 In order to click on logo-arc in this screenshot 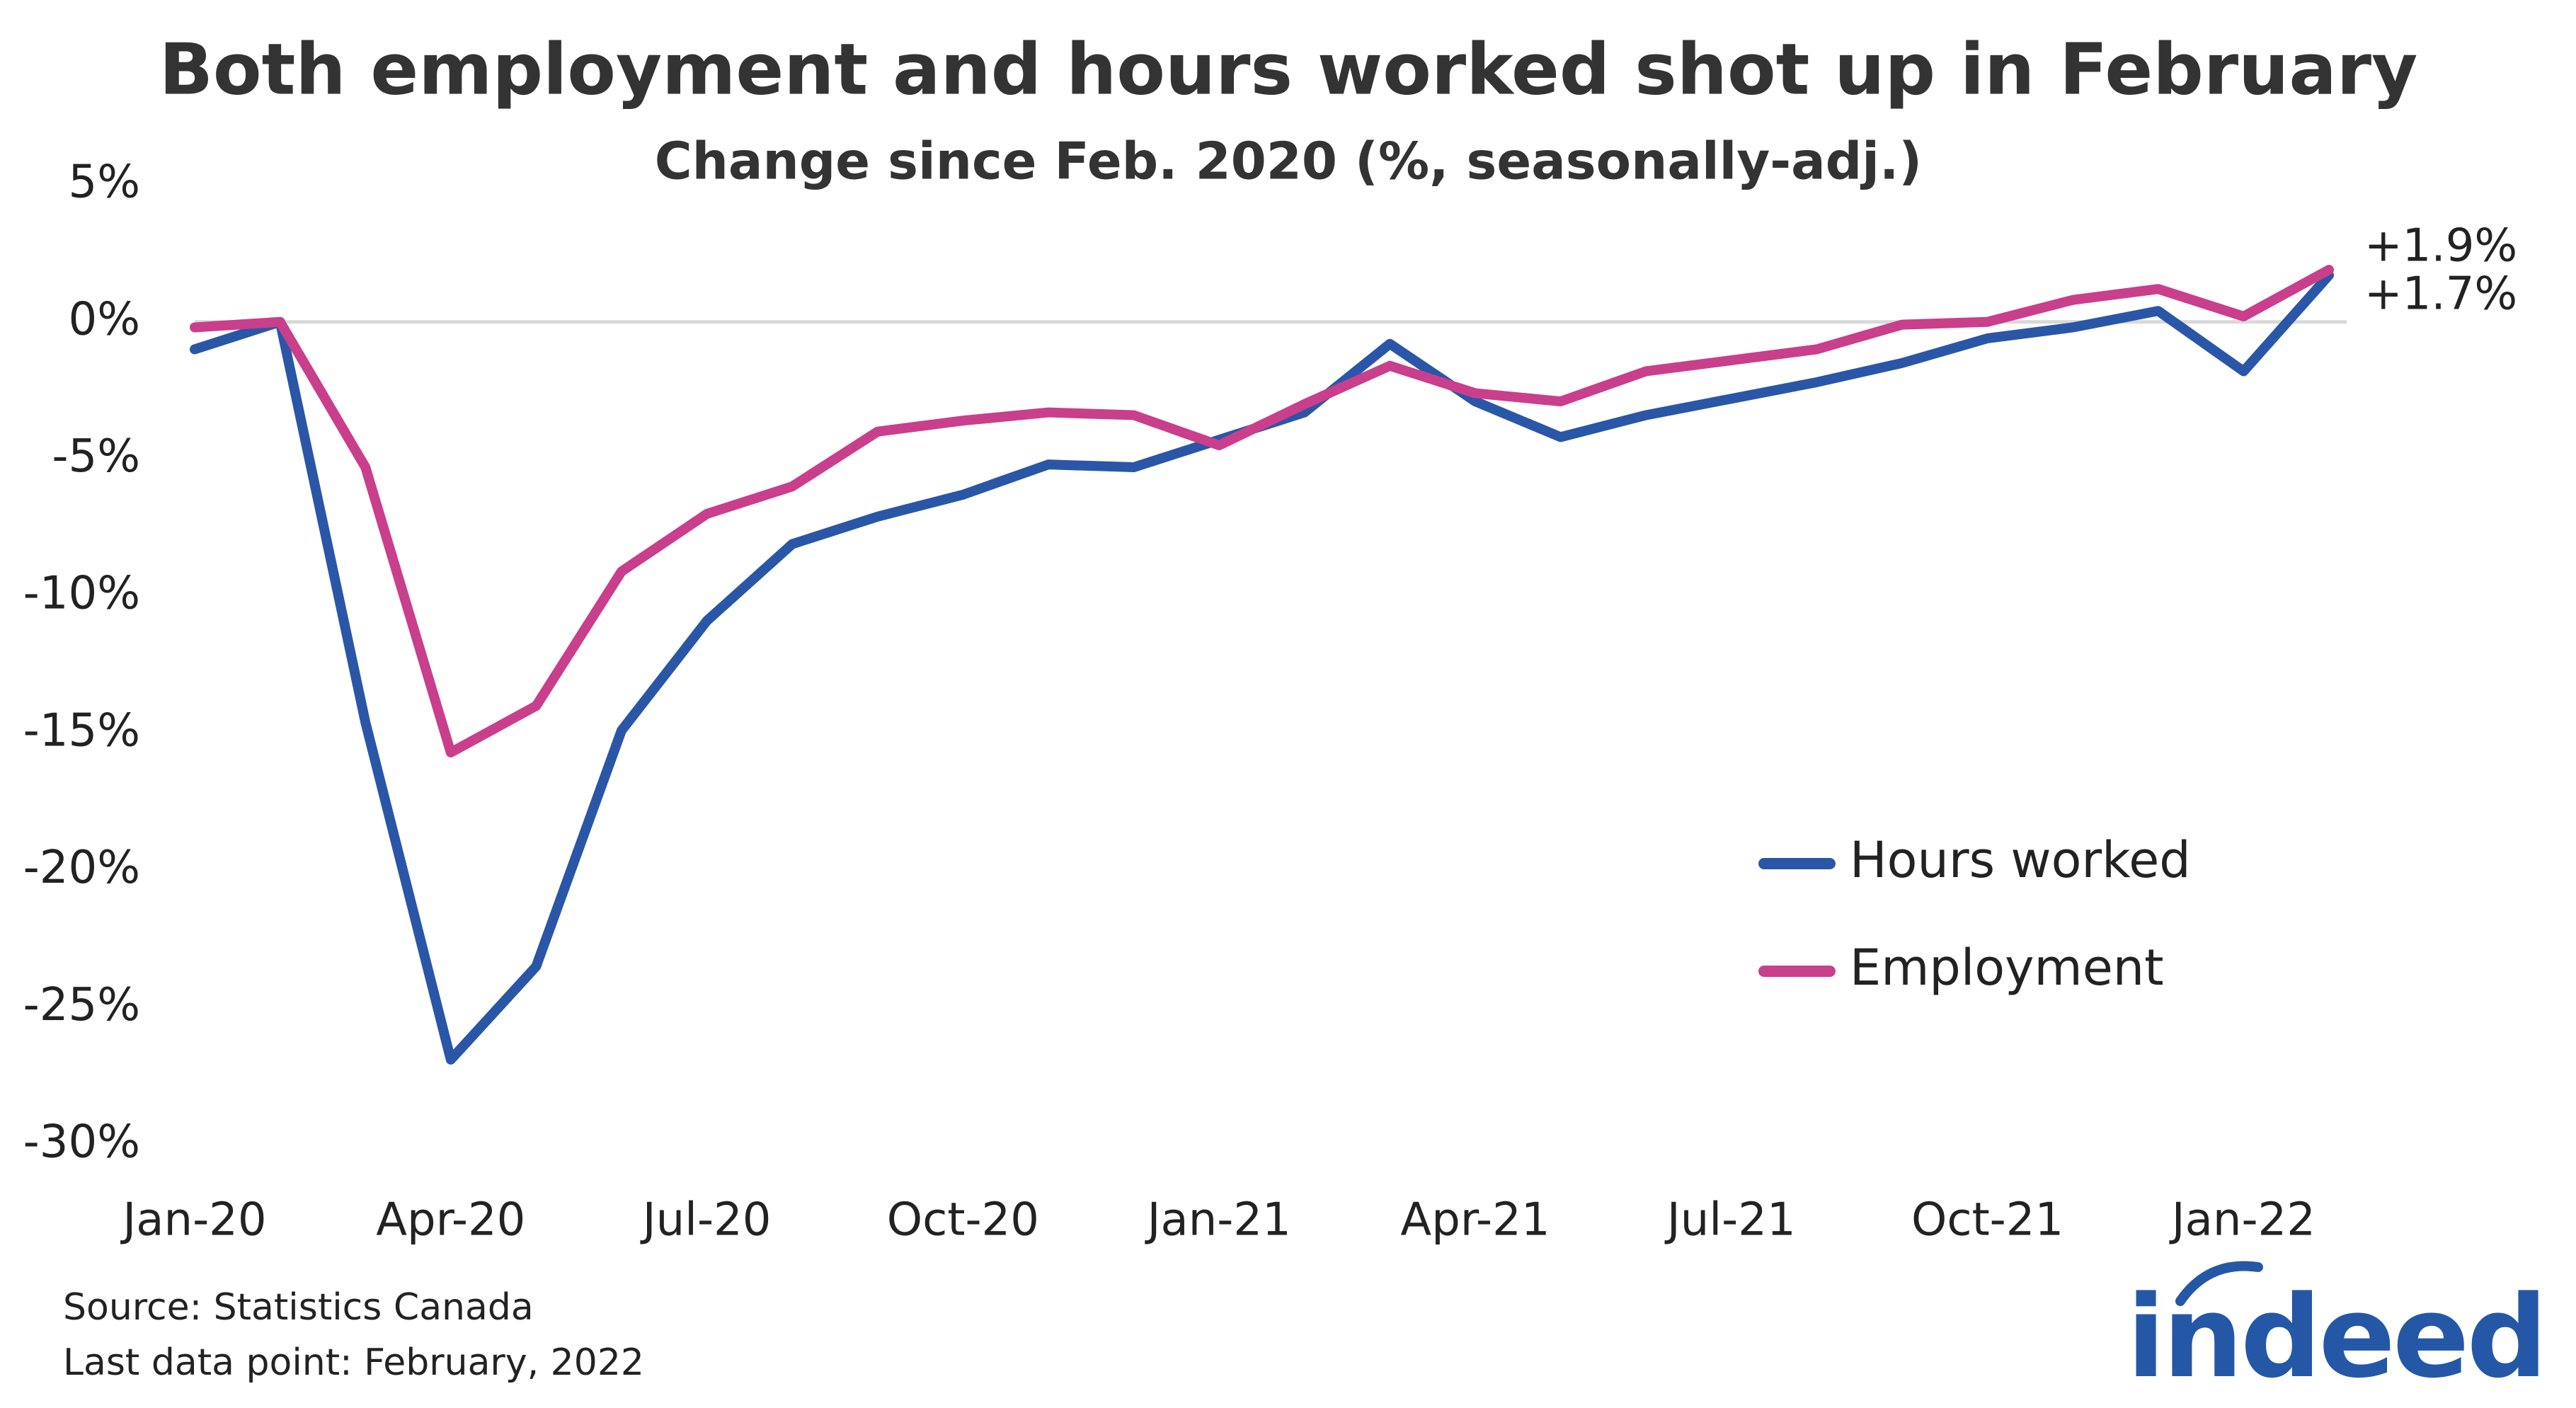, I will do `click(2219, 1283)`.